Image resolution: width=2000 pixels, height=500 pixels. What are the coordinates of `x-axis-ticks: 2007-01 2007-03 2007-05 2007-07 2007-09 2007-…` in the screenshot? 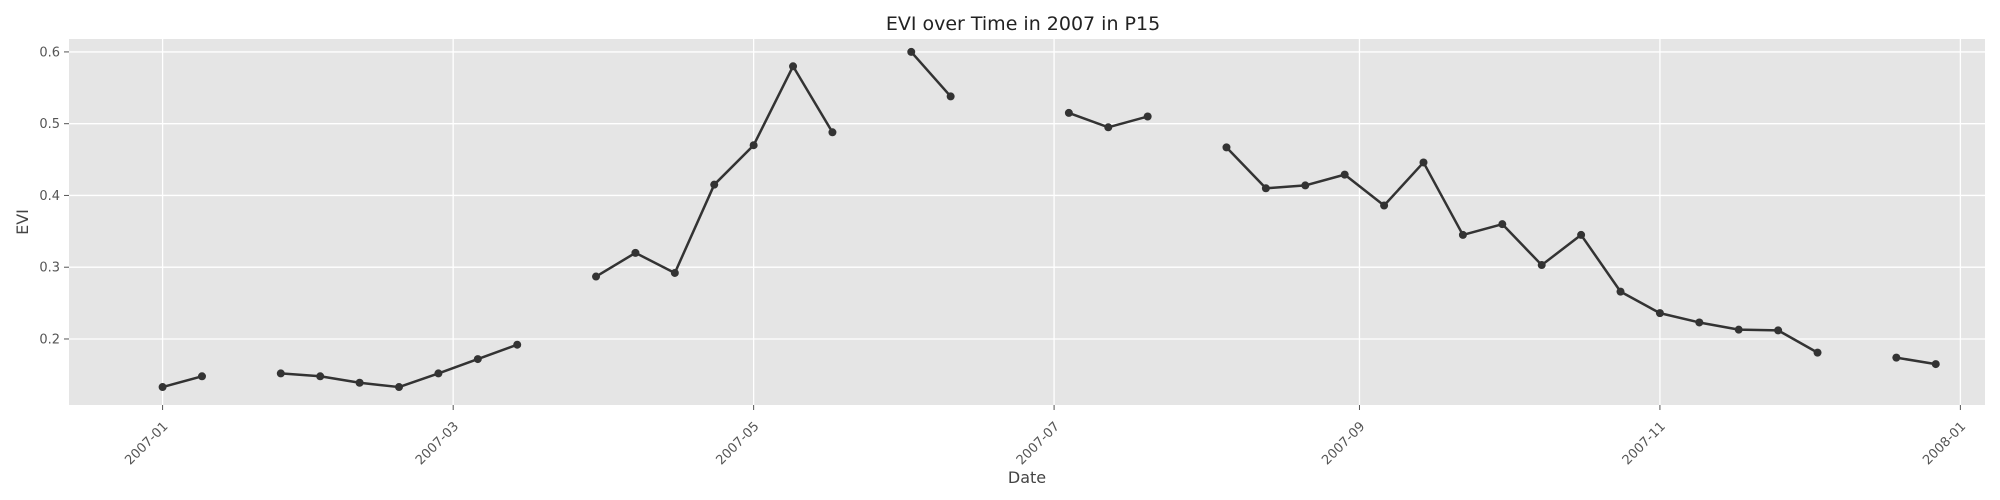 It's located at (1045, 436).